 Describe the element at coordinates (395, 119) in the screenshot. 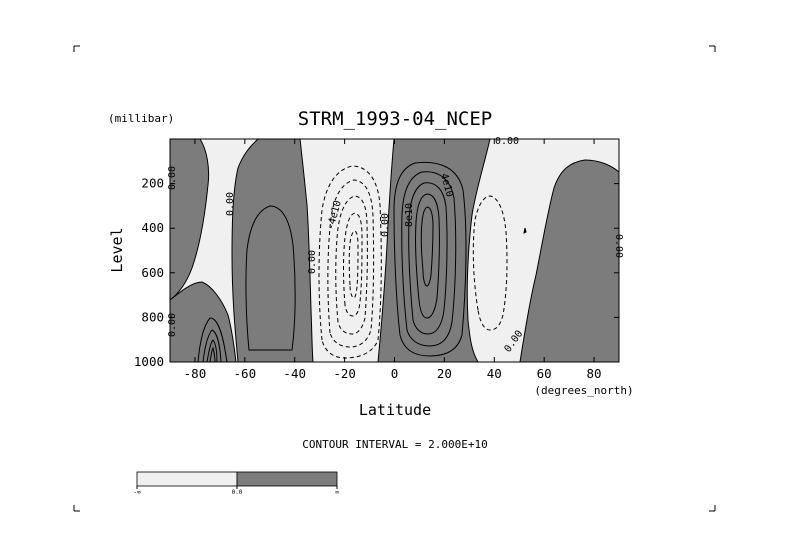

I see `chart-title: STRM_1993-04_NCEP` at that location.